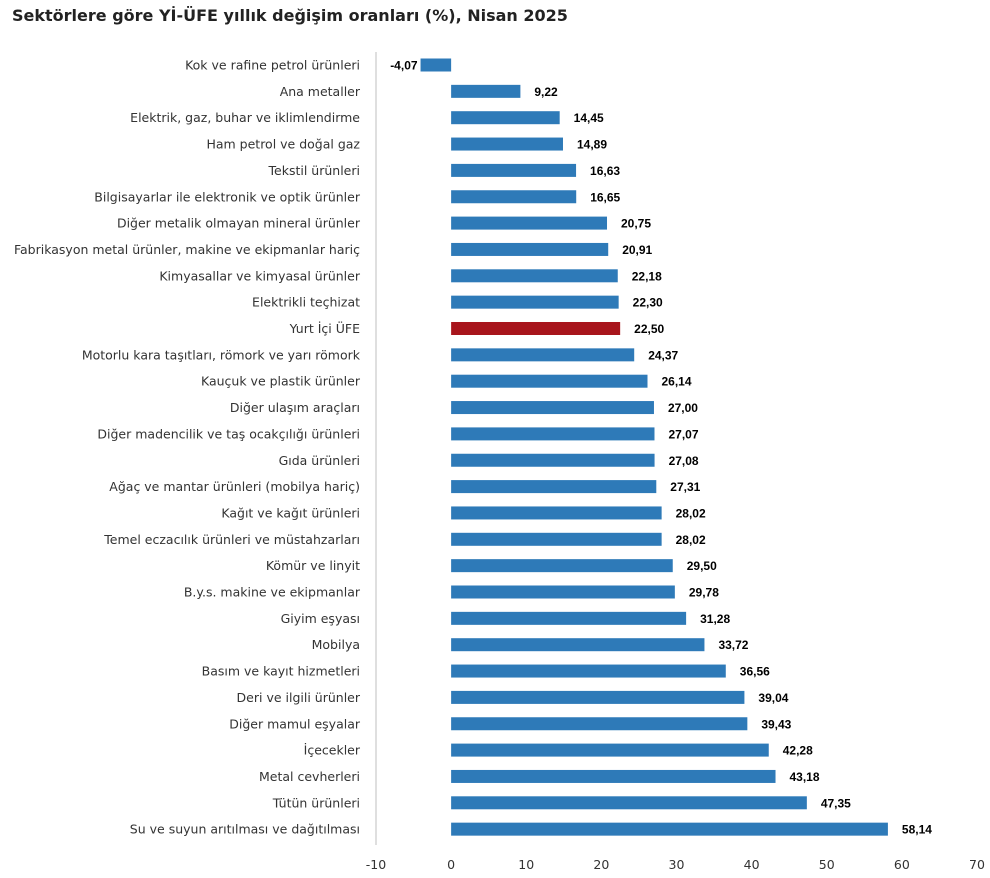 The width and height of the screenshot is (990, 878). Describe the element at coordinates (314, 170) in the screenshot. I see `category-label: Tekstil ürünleri` at that location.